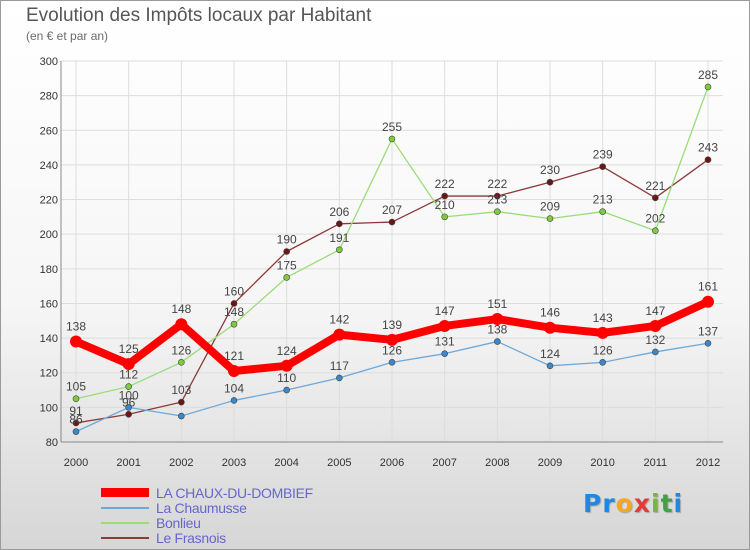 The height and width of the screenshot is (550, 750). Describe the element at coordinates (497, 463) in the screenshot. I see `x-tick-label: 2008` at that location.